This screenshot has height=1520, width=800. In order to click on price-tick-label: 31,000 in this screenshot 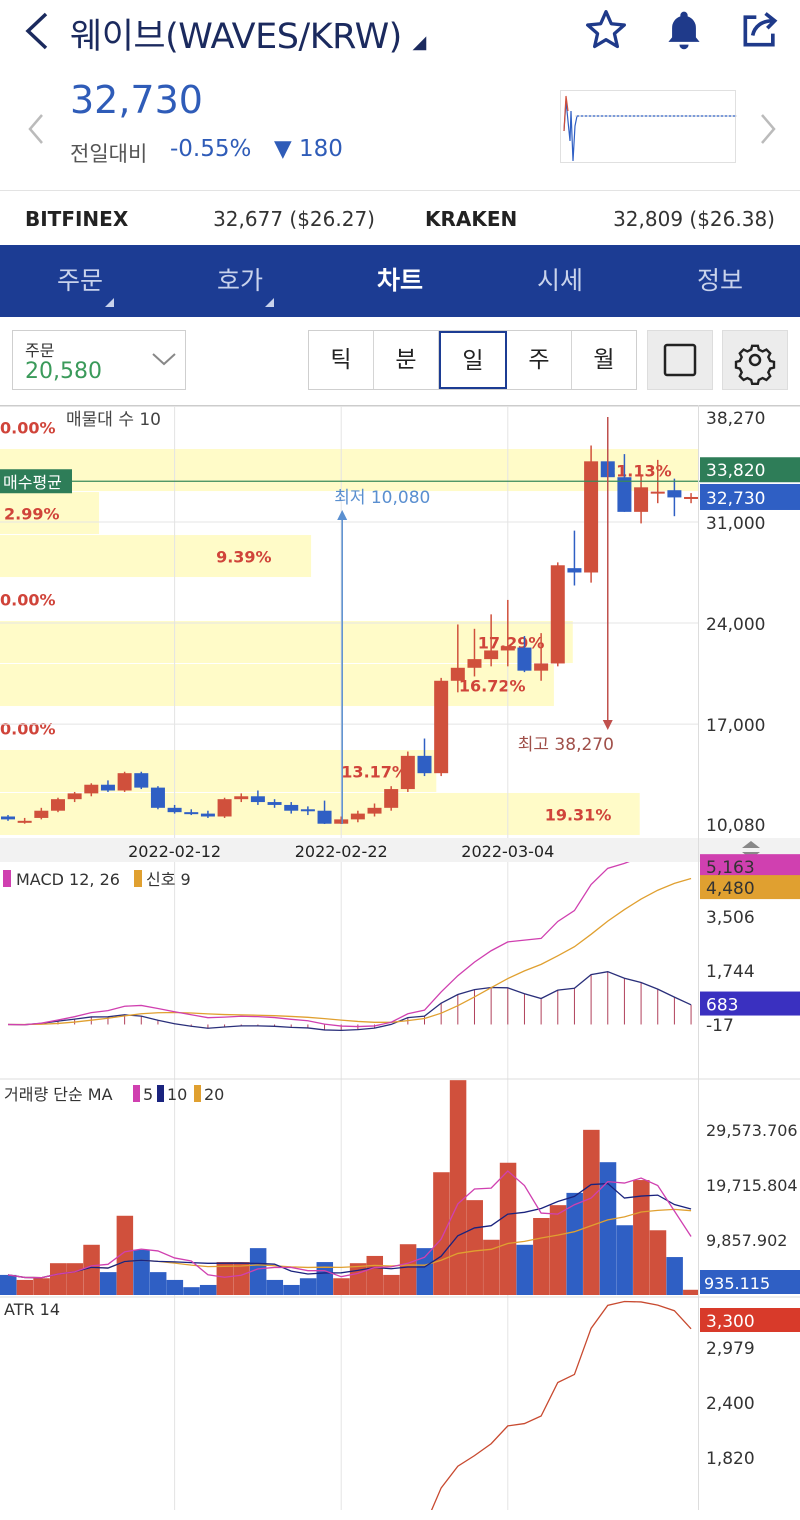, I will do `click(735, 524)`.